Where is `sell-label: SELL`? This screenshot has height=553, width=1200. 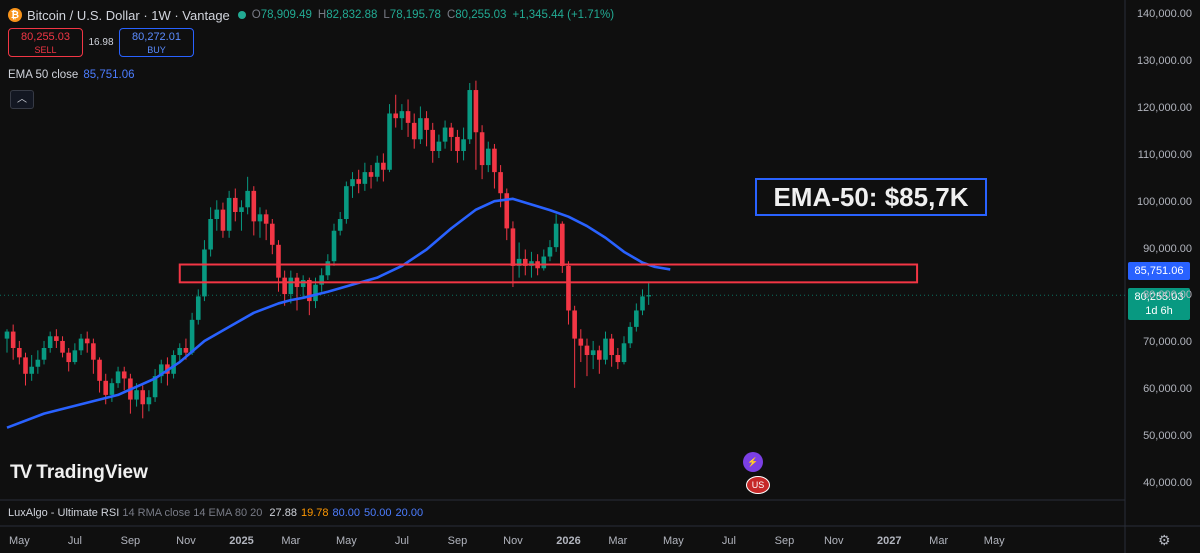
sell-label: SELL is located at coordinates (45, 50).